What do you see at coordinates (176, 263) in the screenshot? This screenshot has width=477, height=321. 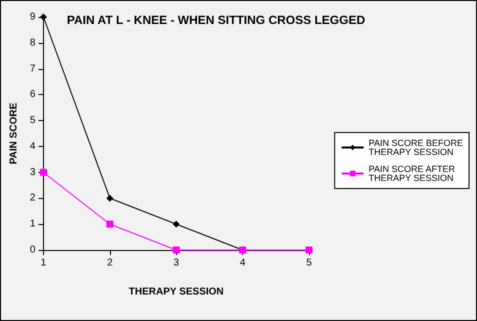 I see `x-tick-label: 3` at bounding box center [176, 263].